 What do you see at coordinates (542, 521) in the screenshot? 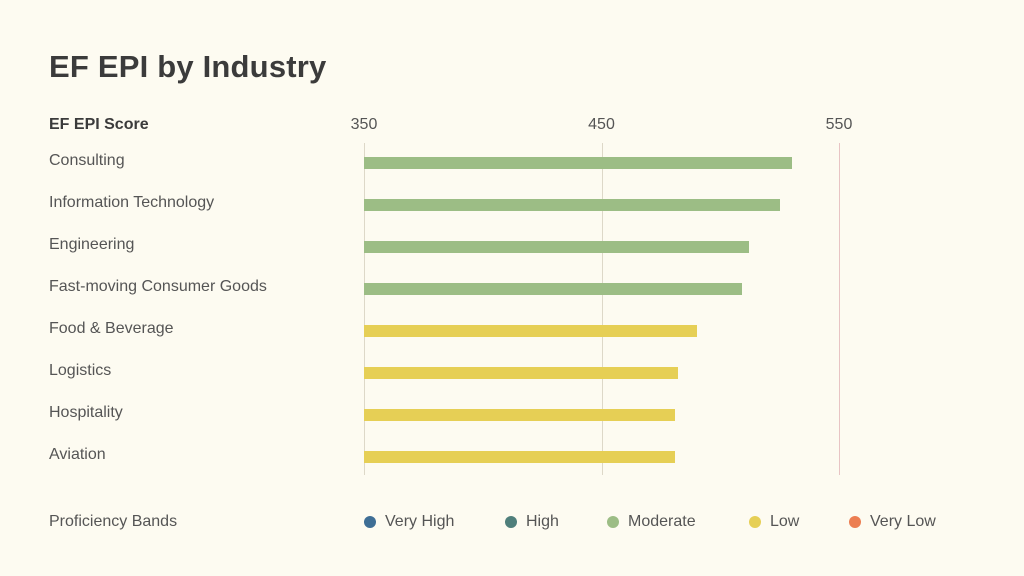
I see `legend-label: High` at bounding box center [542, 521].